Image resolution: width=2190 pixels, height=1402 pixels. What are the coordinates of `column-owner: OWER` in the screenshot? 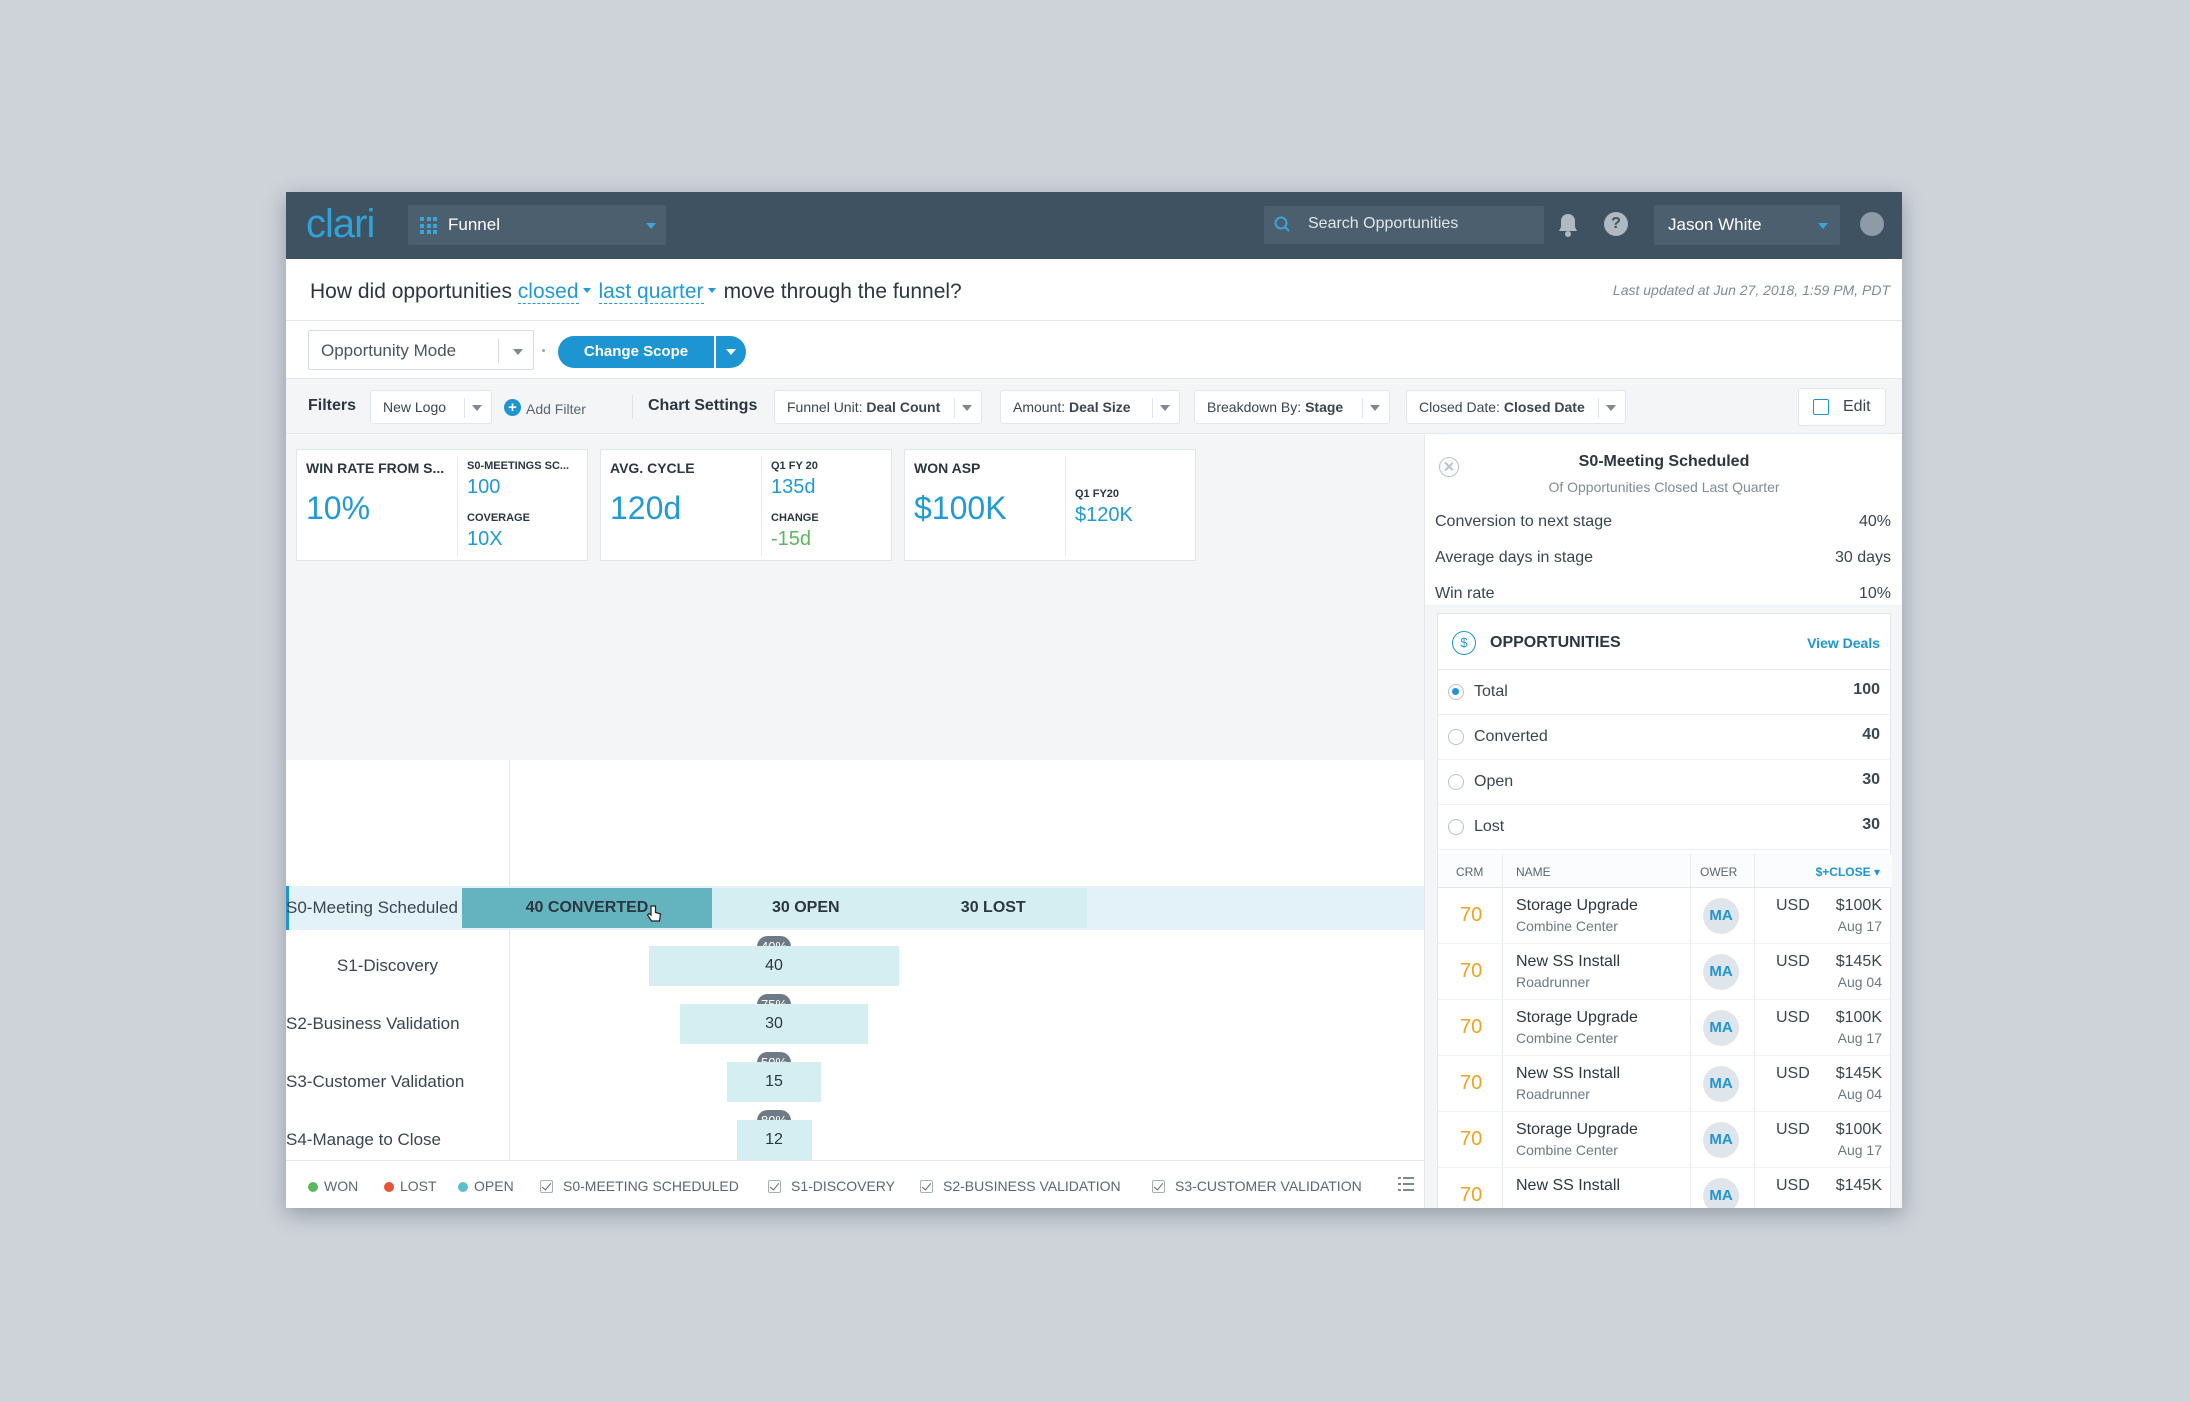 It's located at (1719, 872).